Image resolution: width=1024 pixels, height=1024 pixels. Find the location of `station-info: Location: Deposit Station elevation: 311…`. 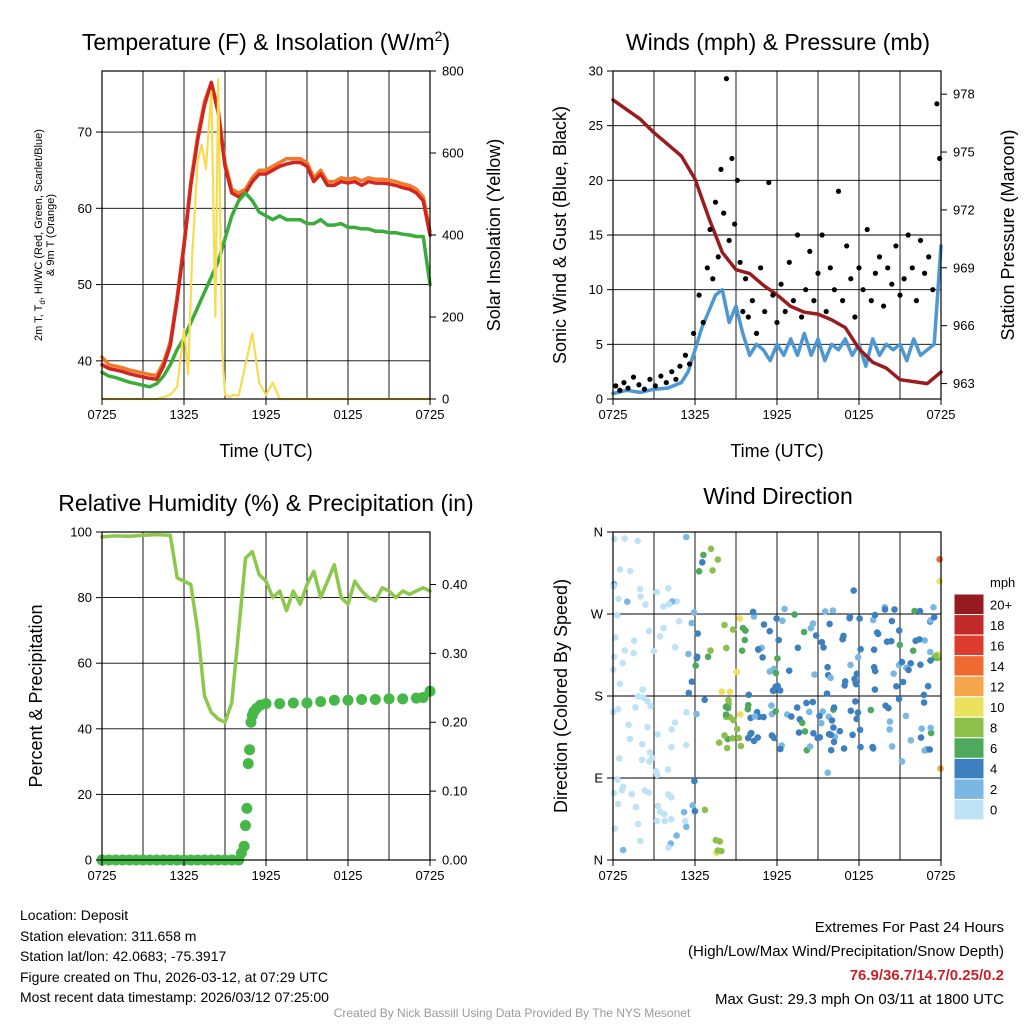

station-info: Location: Deposit Station elevation: 311… is located at coordinates (174, 956).